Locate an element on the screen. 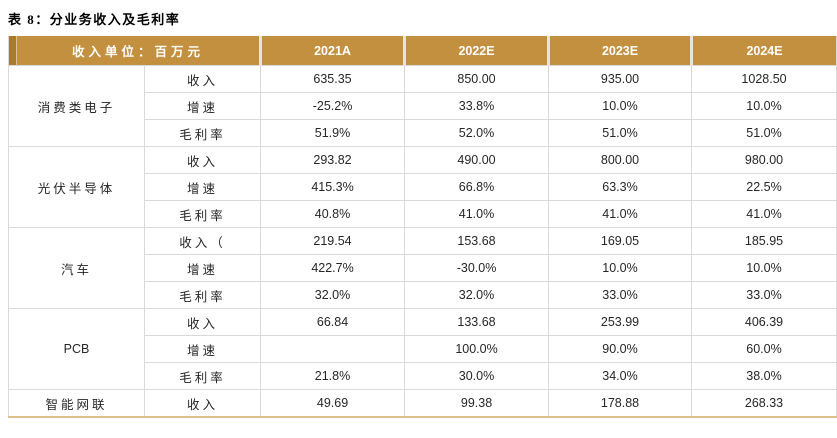 The width and height of the screenshot is (837, 438). value-cell: 169.05 is located at coordinates (620, 241).